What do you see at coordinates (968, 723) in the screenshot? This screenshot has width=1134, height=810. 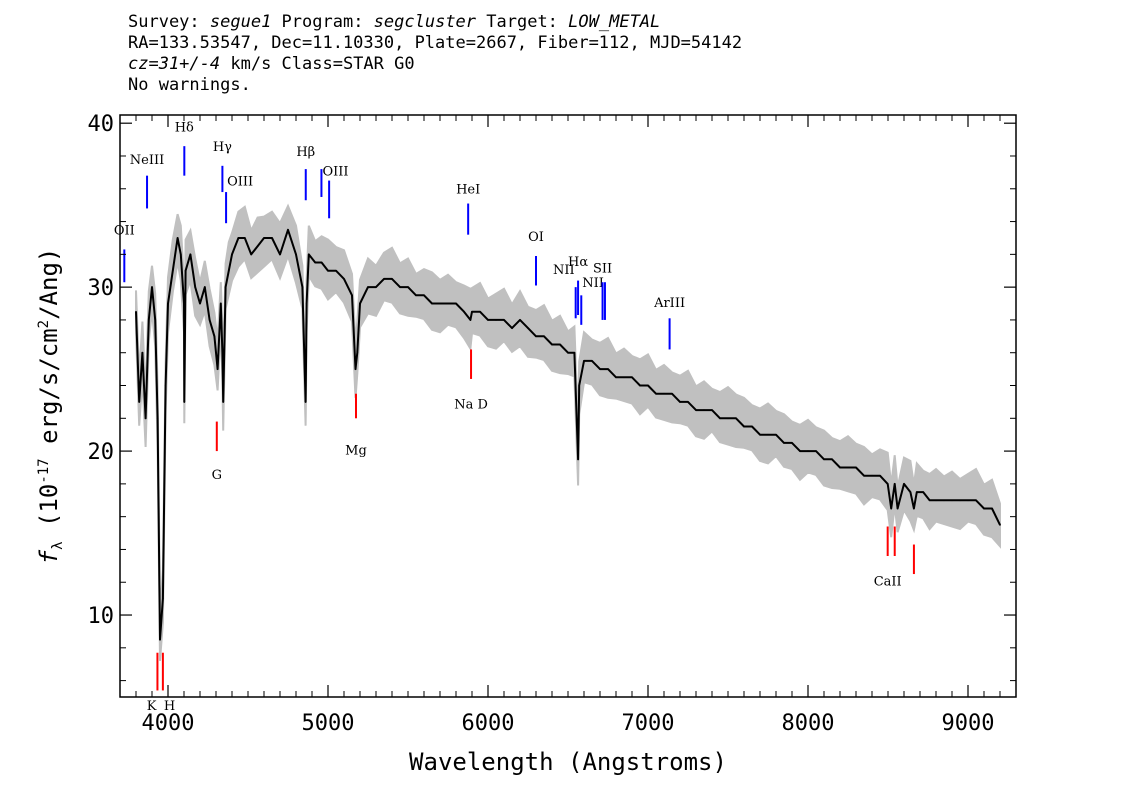 I see `x-tick-label: 9000` at bounding box center [968, 723].